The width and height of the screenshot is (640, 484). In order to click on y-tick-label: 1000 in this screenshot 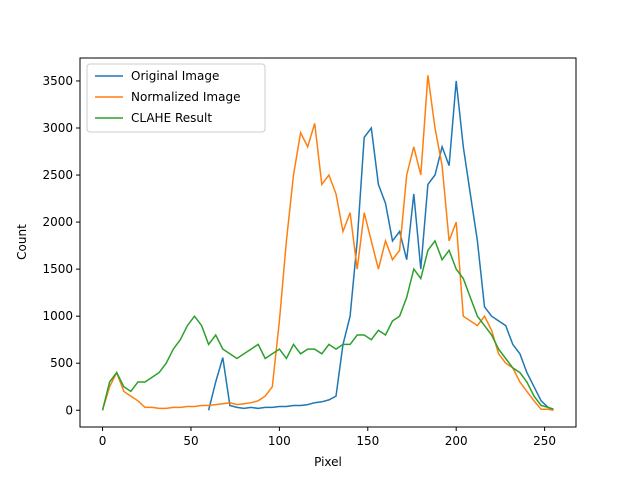, I will do `click(57, 316)`.